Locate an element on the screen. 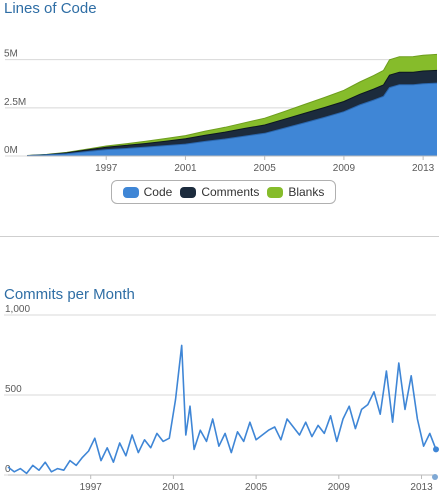  chart-title-commits: Commits per Month is located at coordinates (69, 294).